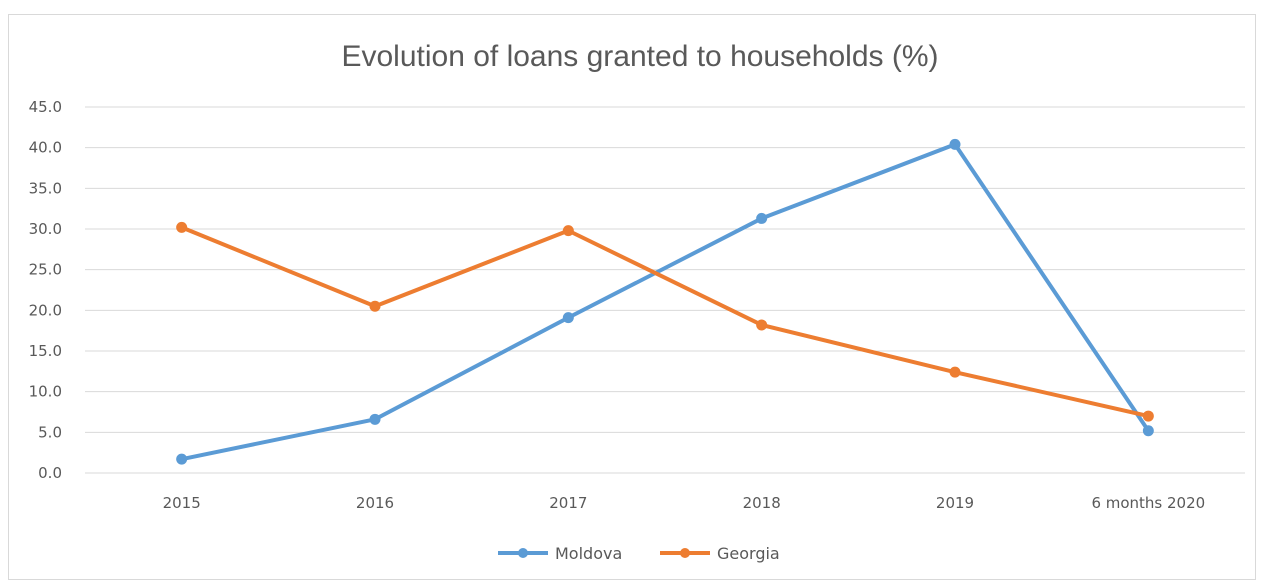 This screenshot has width=1264, height=582. I want to click on x-tick-label: 2019, so click(955, 503).